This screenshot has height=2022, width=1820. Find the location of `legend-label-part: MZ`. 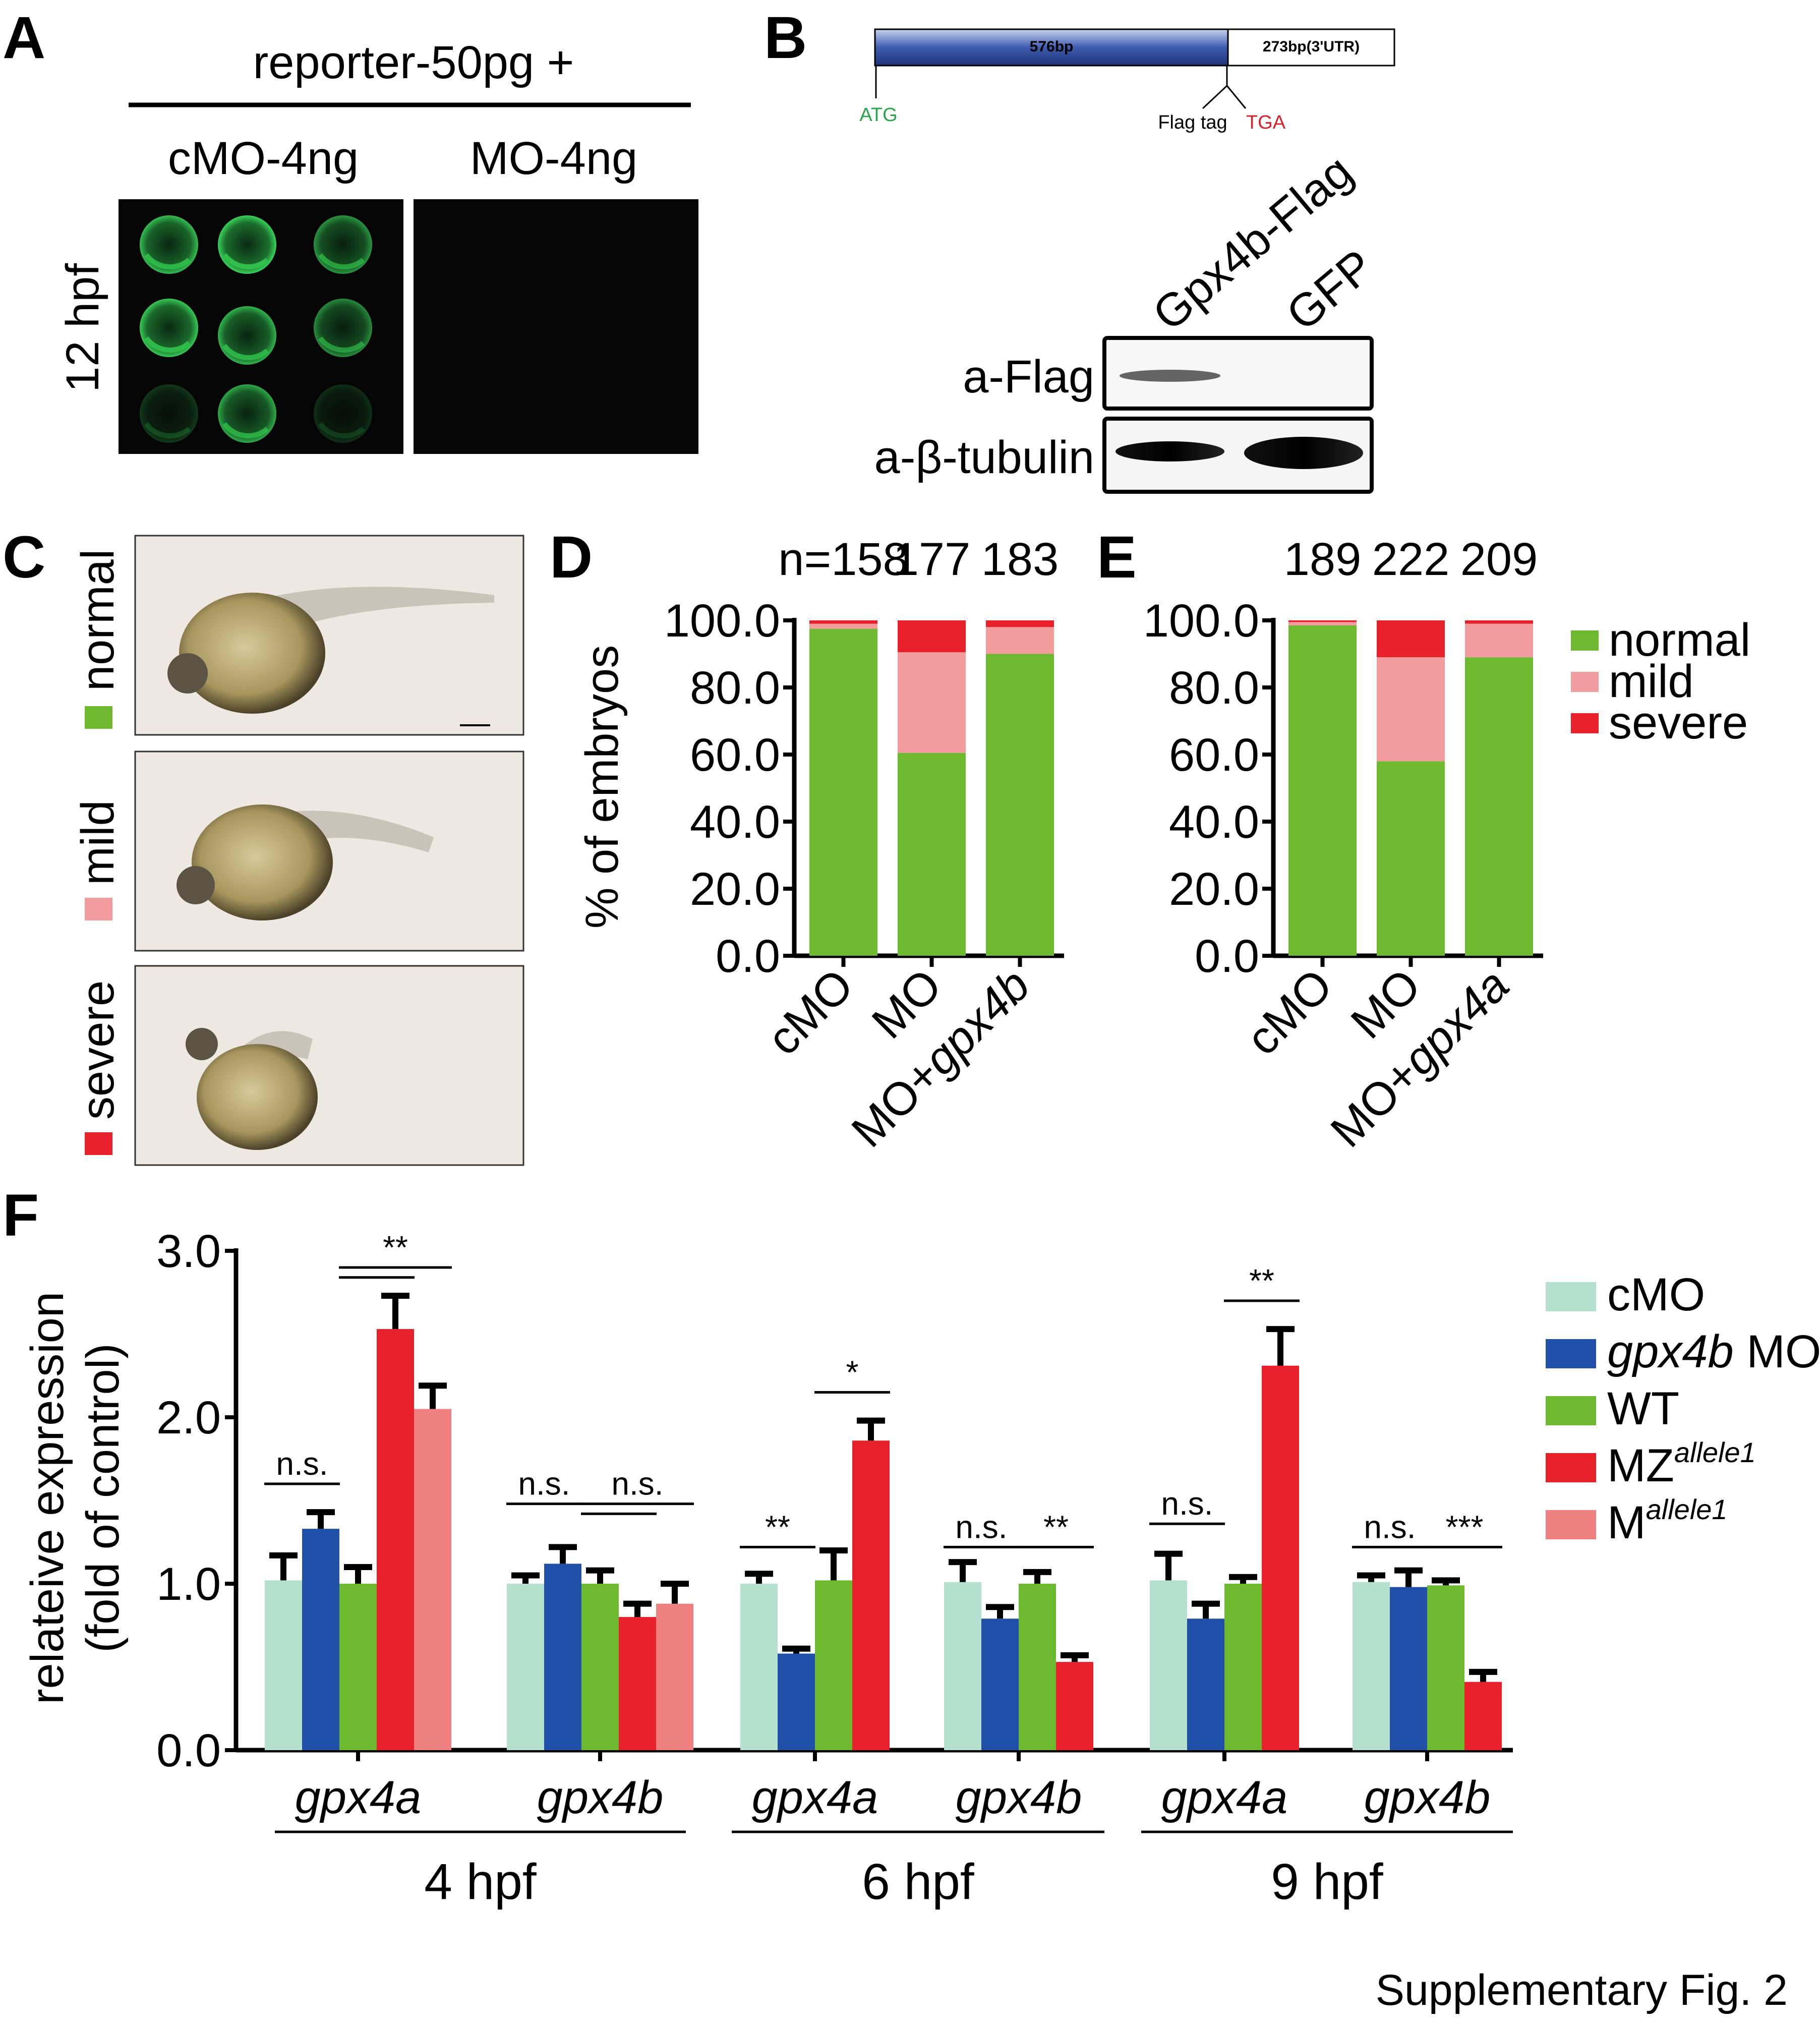

legend-label-part: MZ is located at coordinates (1640, 1465).